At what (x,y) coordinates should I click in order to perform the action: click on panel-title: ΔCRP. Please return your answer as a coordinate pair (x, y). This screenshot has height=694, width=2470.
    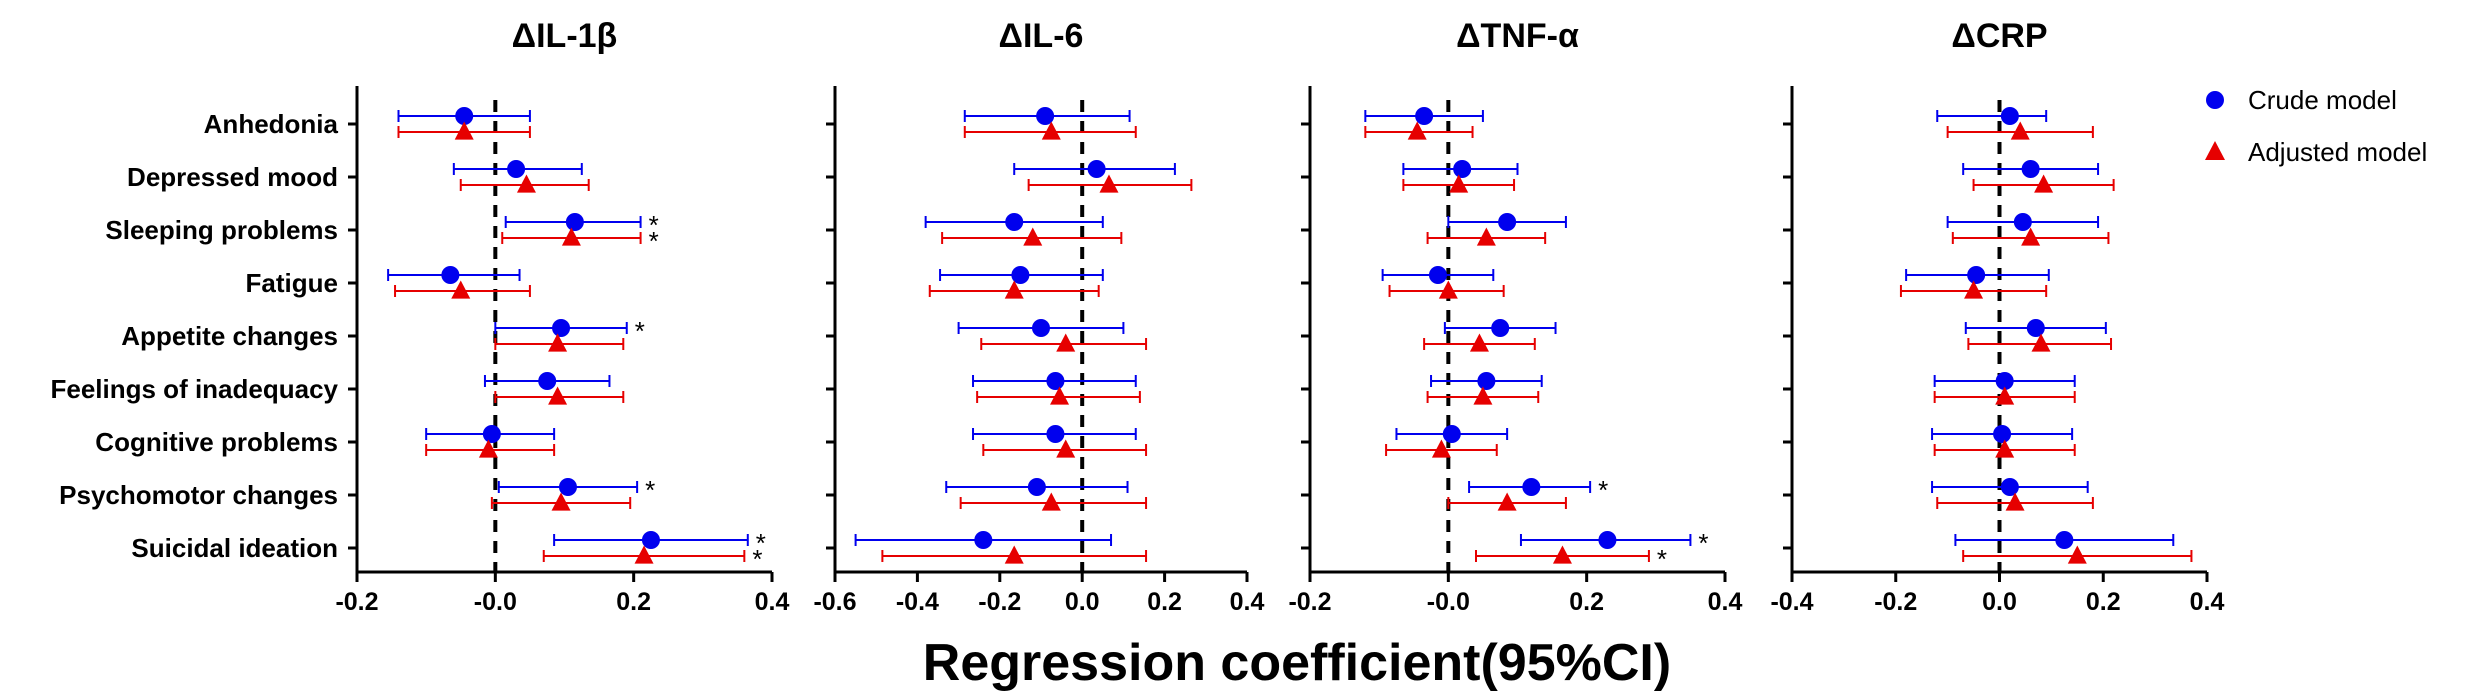
    Looking at the image, I should click on (1999, 36).